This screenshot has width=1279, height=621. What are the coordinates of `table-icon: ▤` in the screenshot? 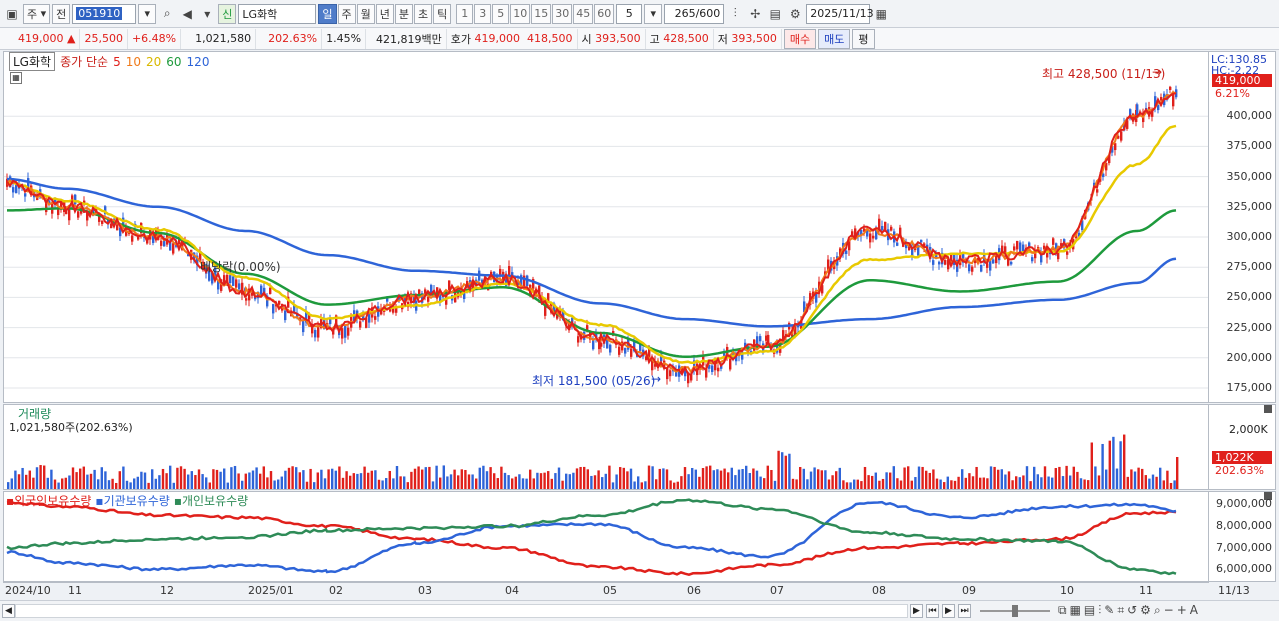 It's located at (1089, 610).